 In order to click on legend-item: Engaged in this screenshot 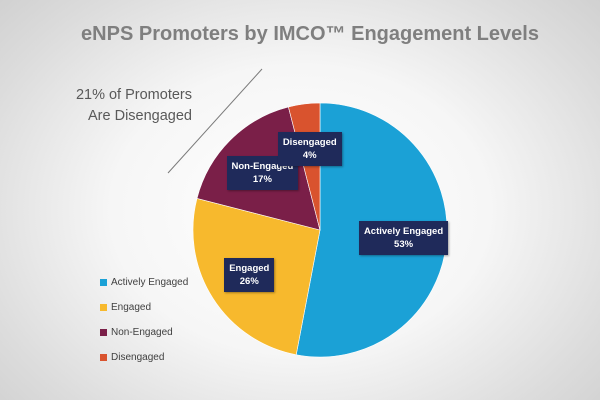, I will do `click(144, 307)`.